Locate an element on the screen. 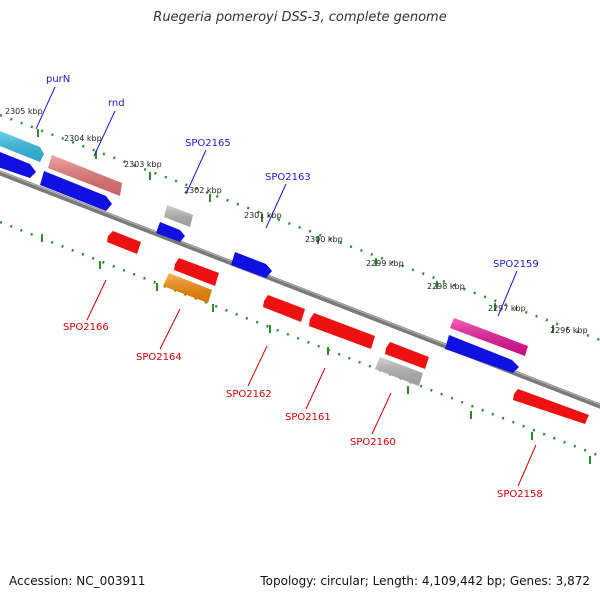  leader-line-SPO2161 is located at coordinates (315, 388).